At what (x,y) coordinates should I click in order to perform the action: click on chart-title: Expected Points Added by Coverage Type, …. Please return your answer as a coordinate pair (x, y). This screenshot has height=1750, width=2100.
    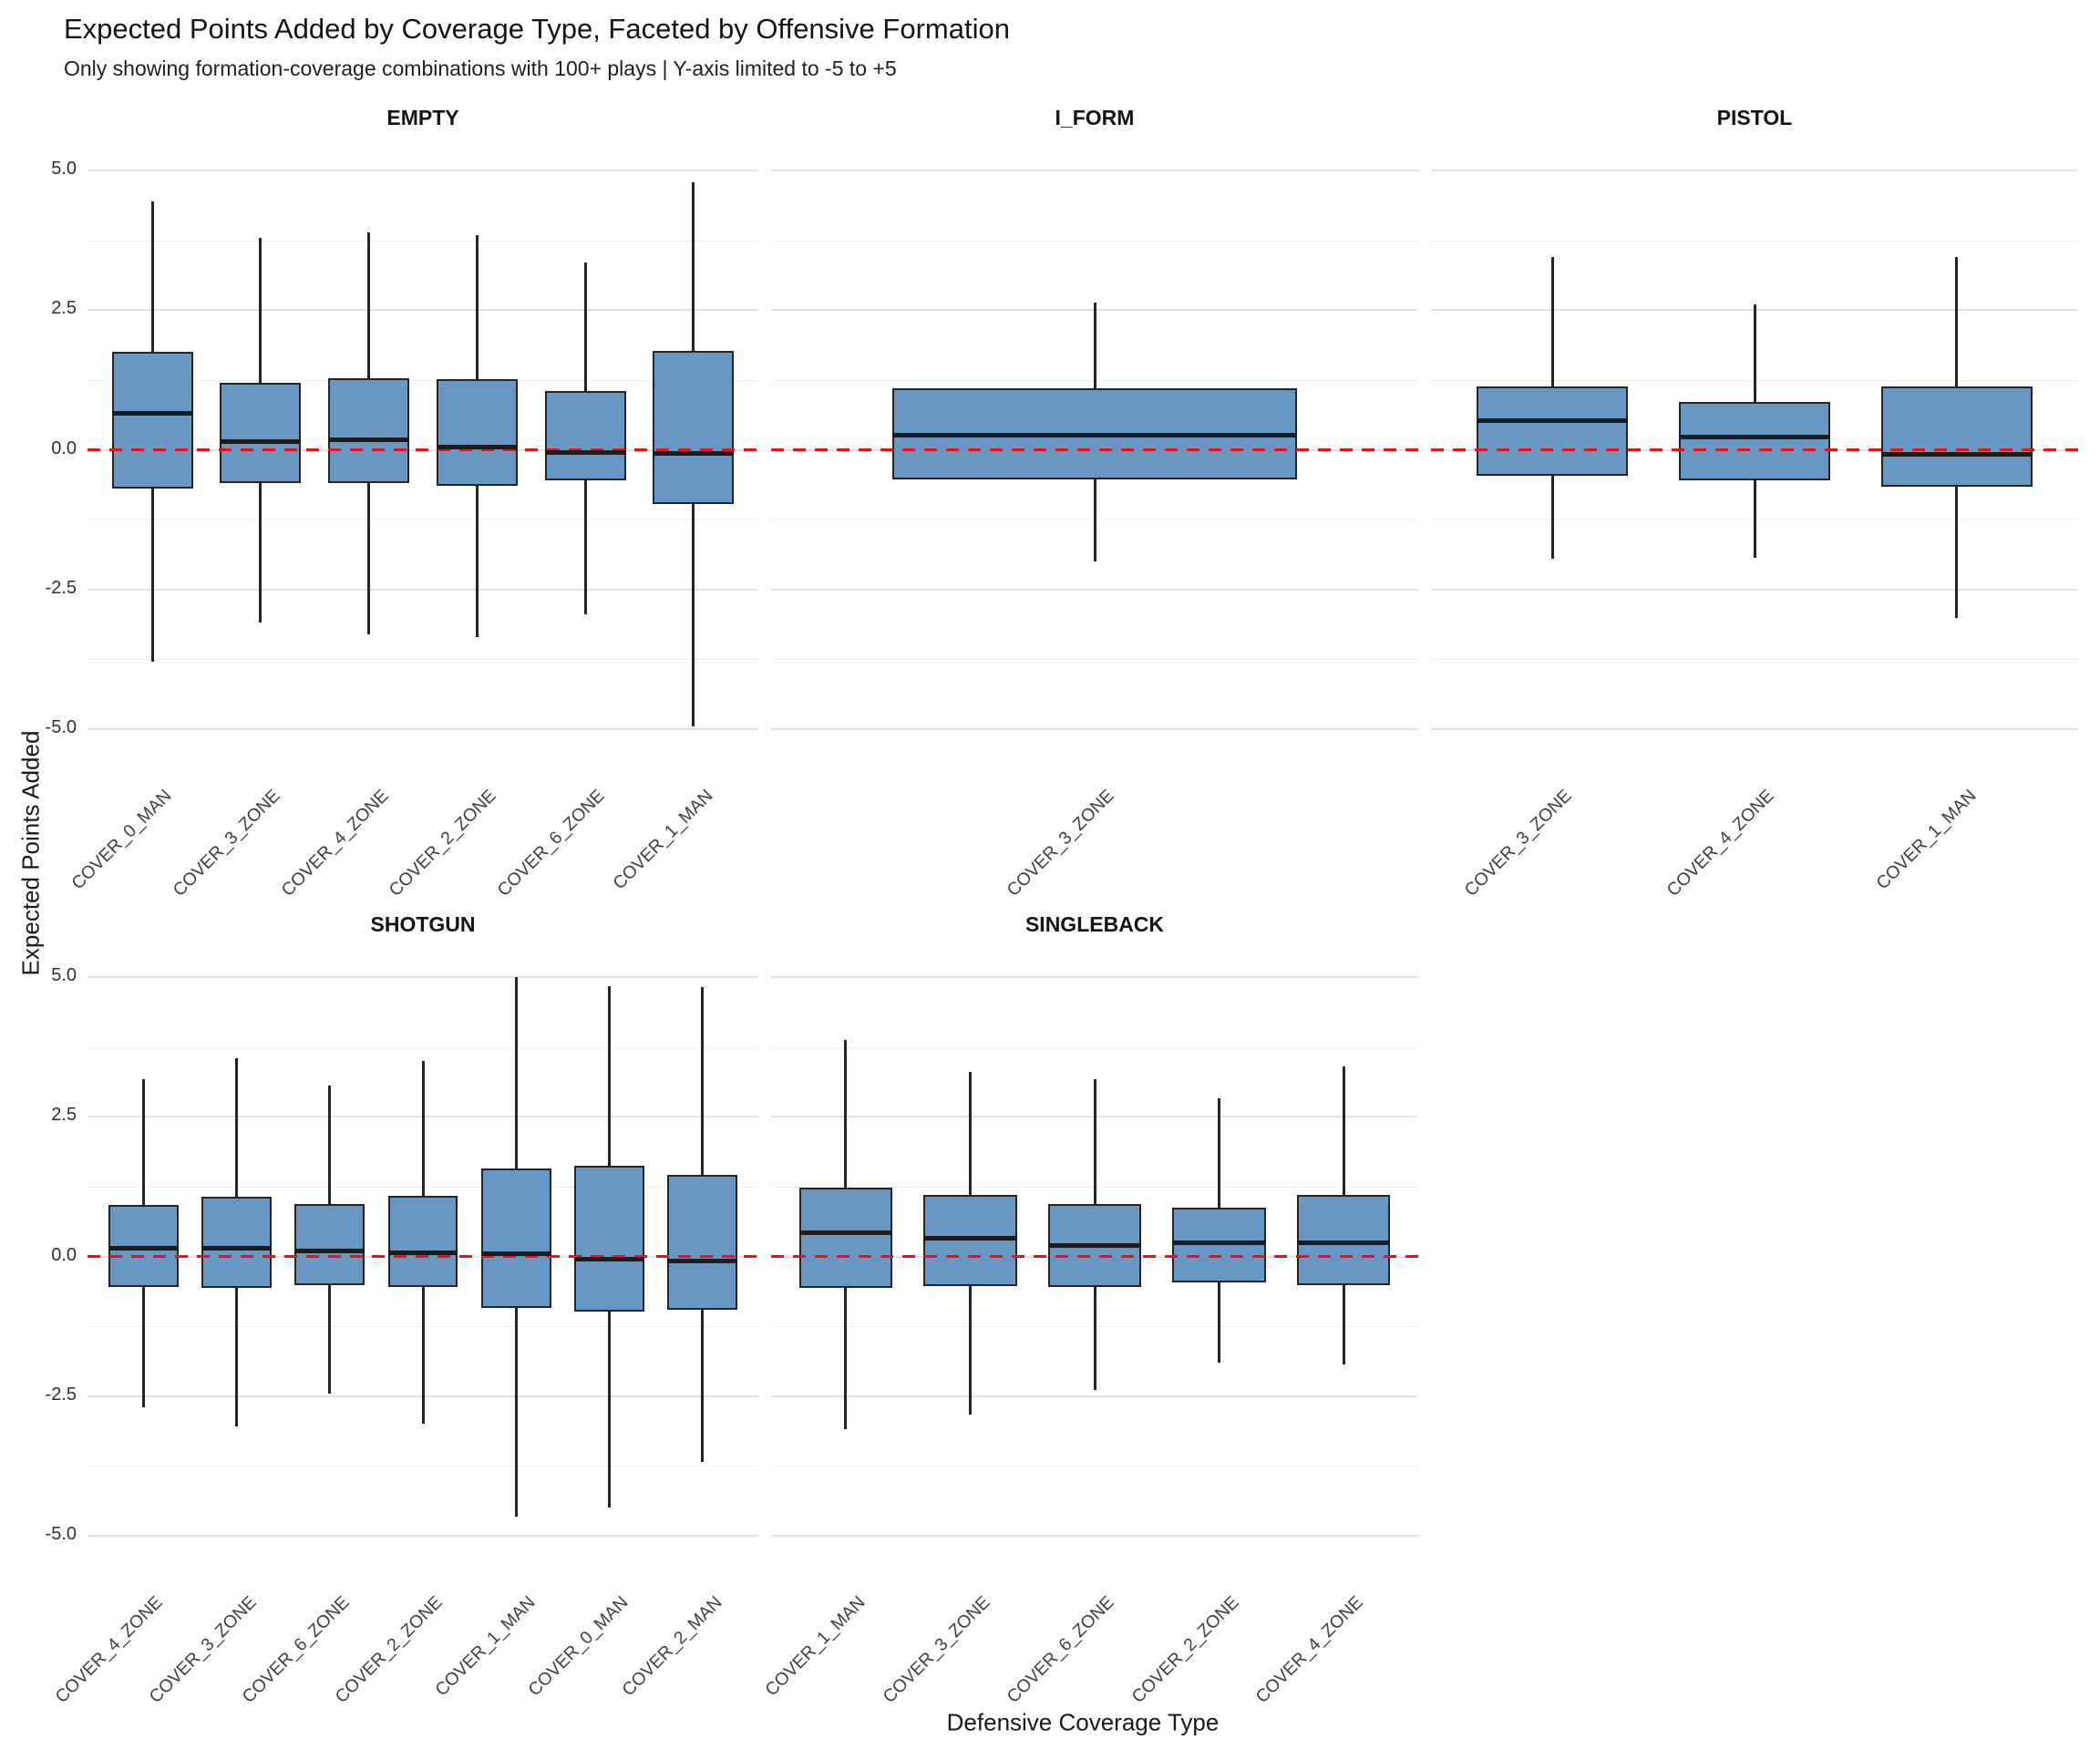
    Looking at the image, I should click on (537, 29).